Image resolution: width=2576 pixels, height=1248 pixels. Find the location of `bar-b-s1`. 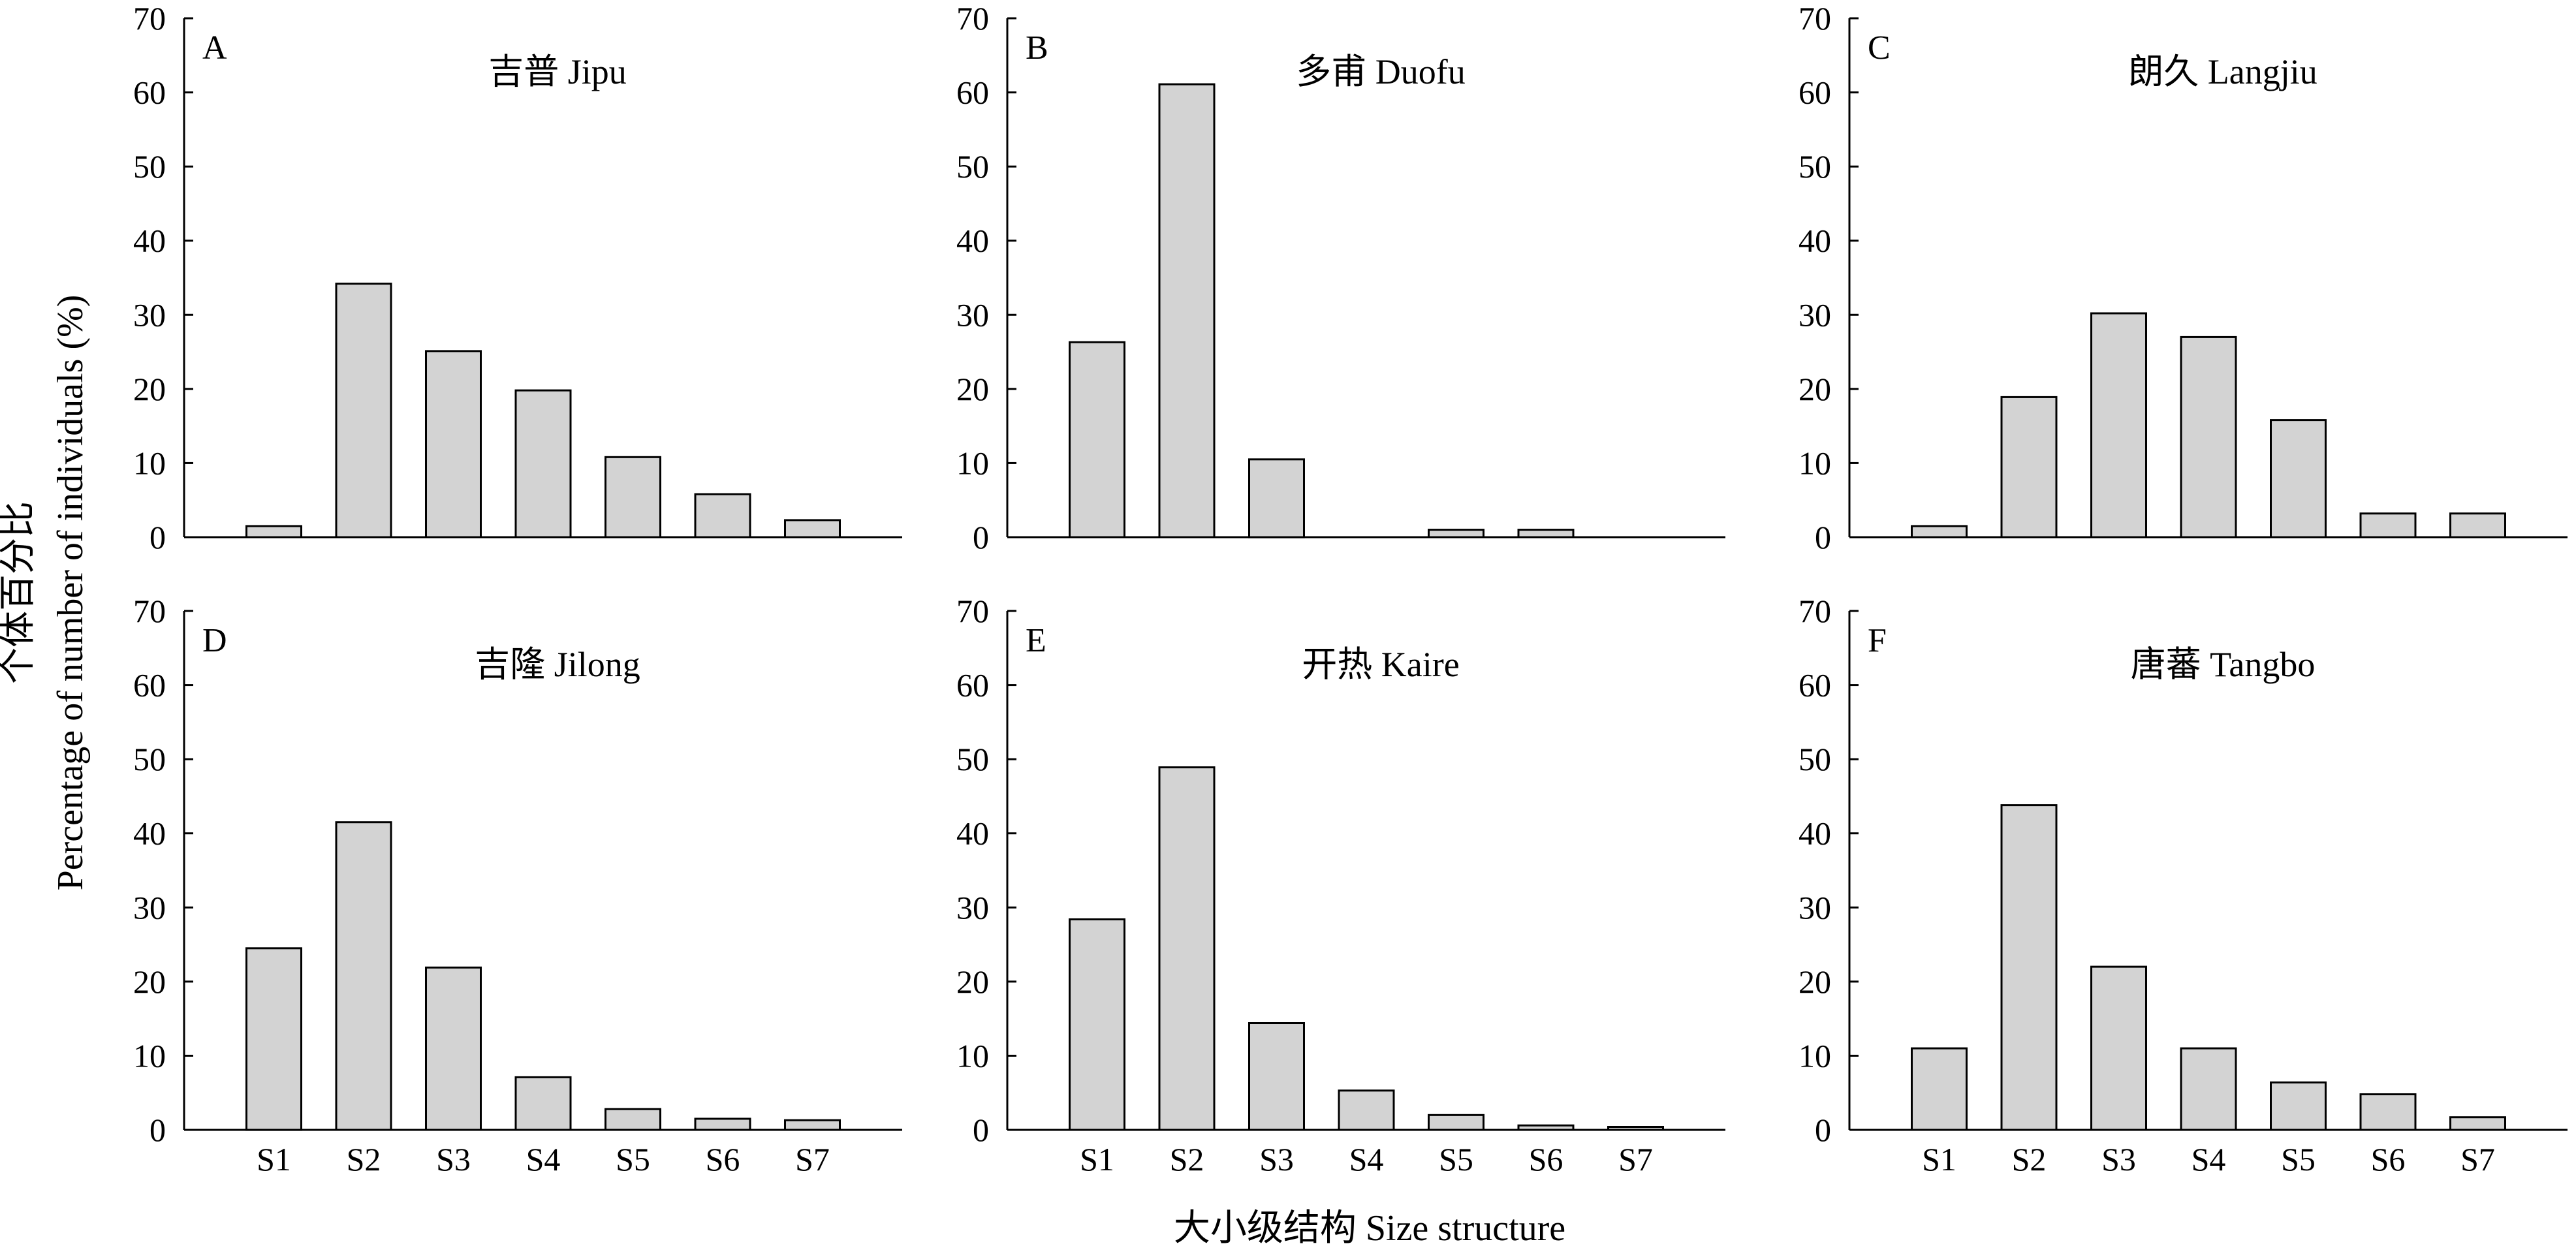

bar-b-s1 is located at coordinates (1097, 439).